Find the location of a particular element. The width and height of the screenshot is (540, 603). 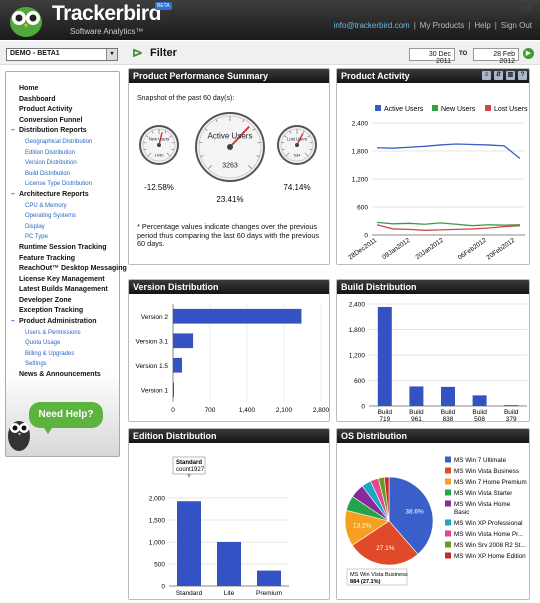

apply-filter-button: ▶ is located at coordinates (528, 53).